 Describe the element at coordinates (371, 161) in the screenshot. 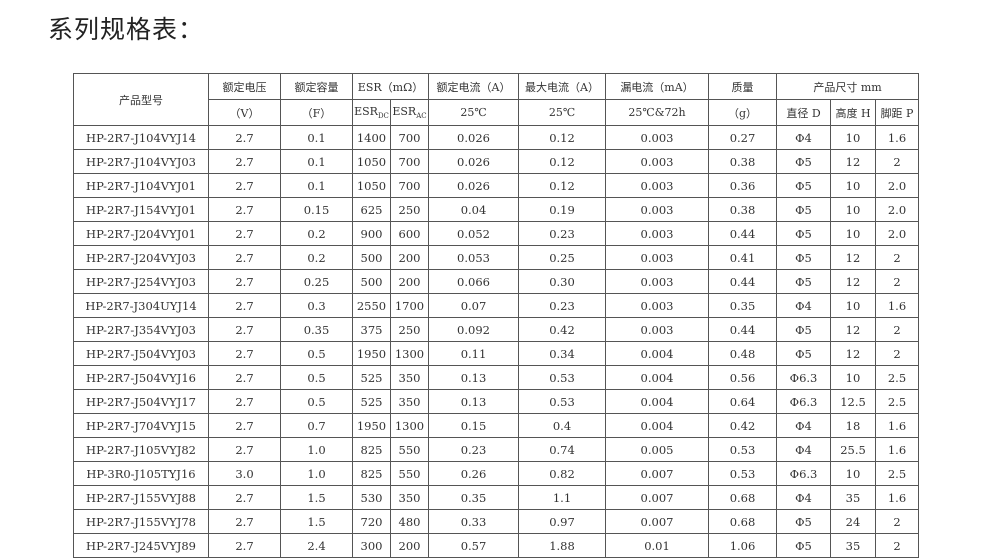

I see `cell-esr-dc: 1050` at that location.